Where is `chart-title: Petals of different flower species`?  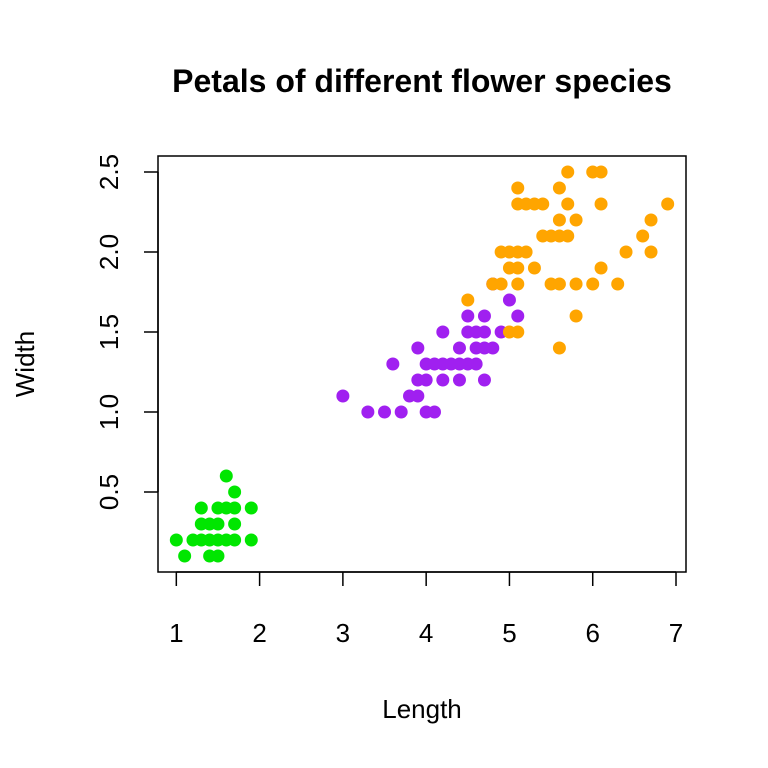 chart-title: Petals of different flower species is located at coordinates (422, 81).